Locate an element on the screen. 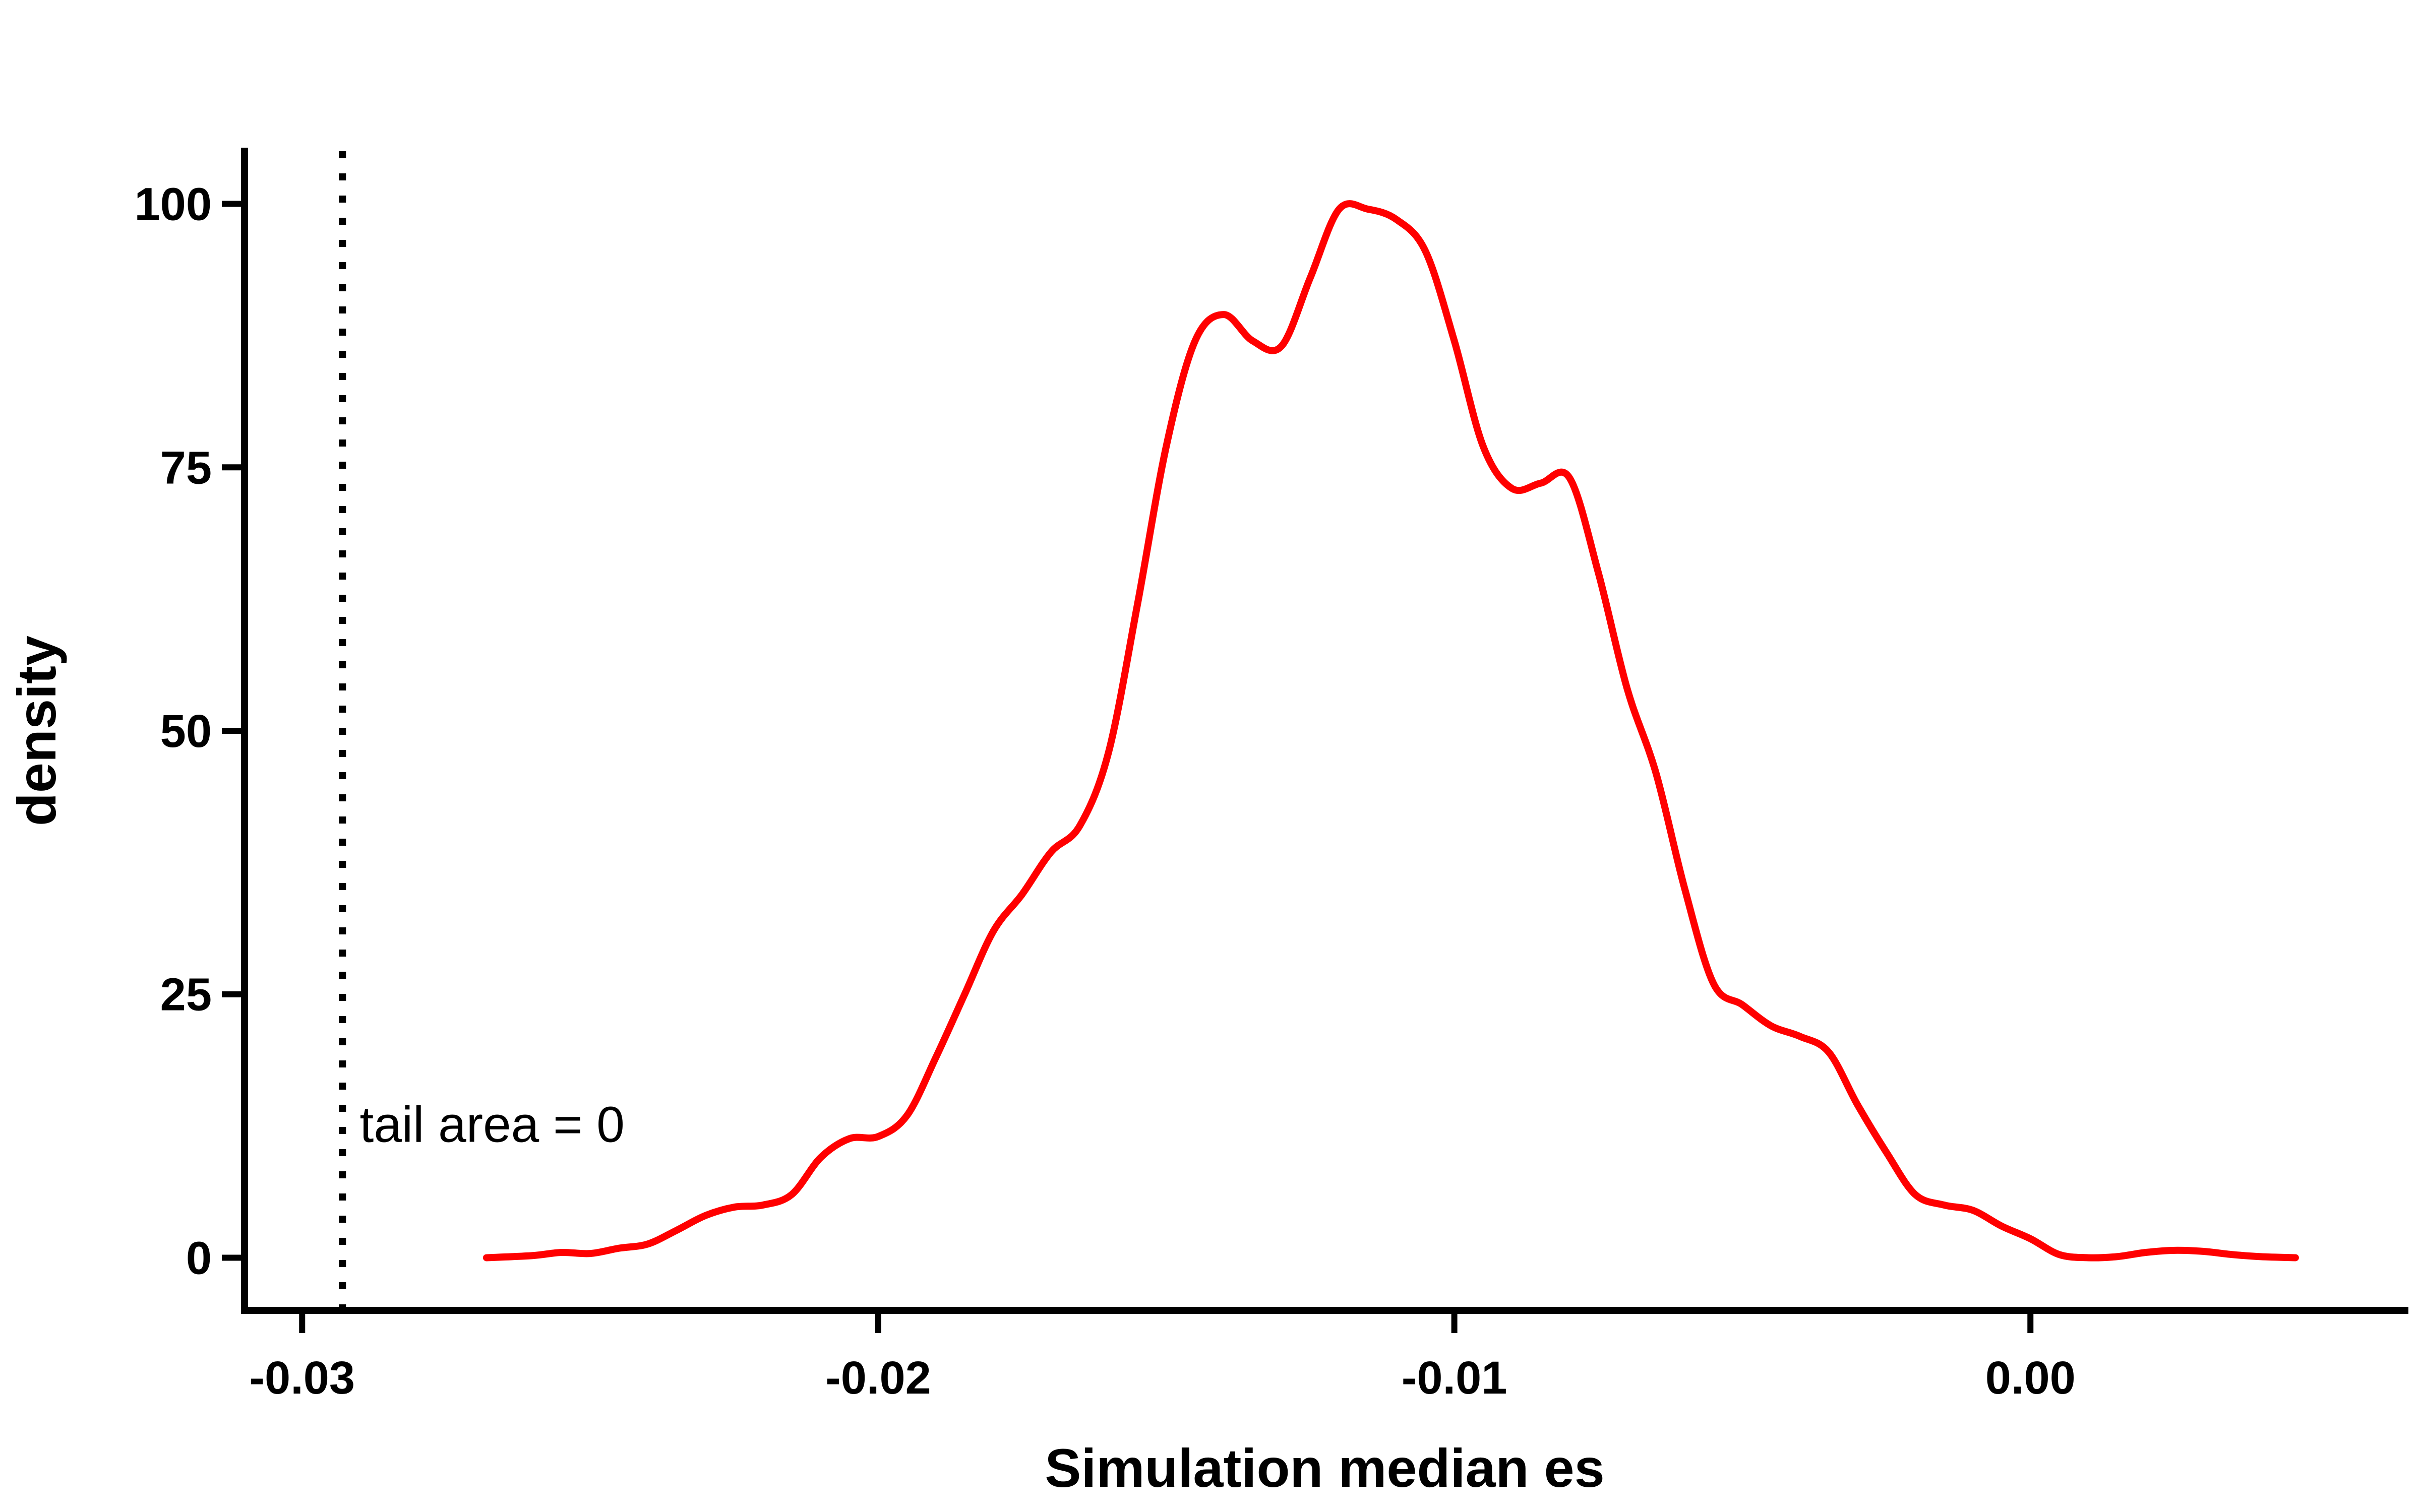 This screenshot has height=1512, width=2420. y-tick-label: 50 is located at coordinates (186, 731).